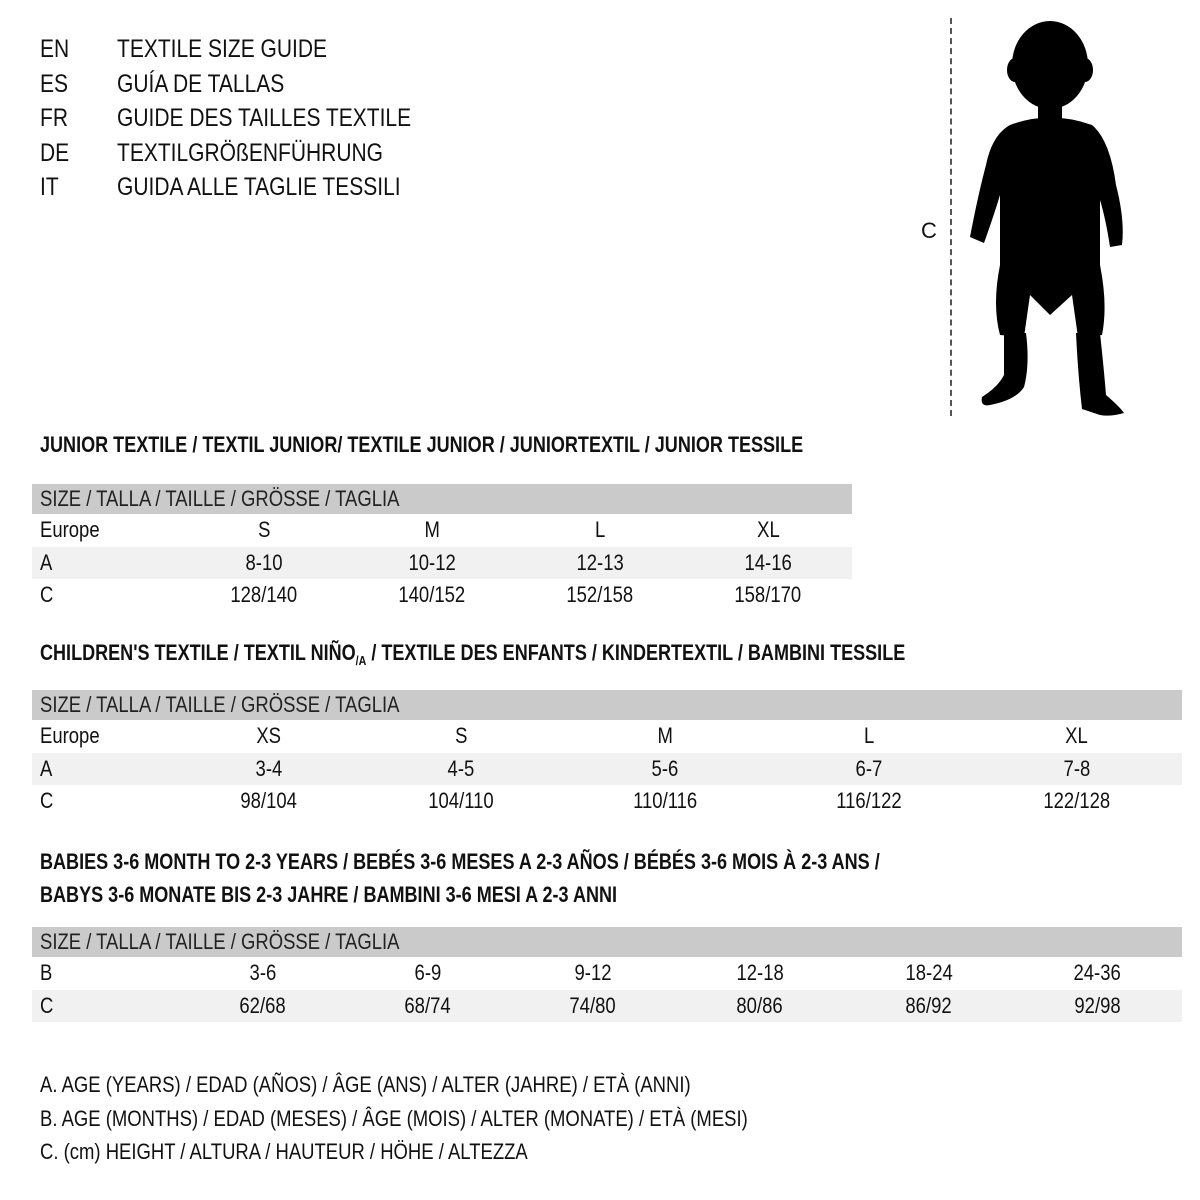 Image resolution: width=1200 pixels, height=1200 pixels. I want to click on table-cell: 6-9, so click(427, 973).